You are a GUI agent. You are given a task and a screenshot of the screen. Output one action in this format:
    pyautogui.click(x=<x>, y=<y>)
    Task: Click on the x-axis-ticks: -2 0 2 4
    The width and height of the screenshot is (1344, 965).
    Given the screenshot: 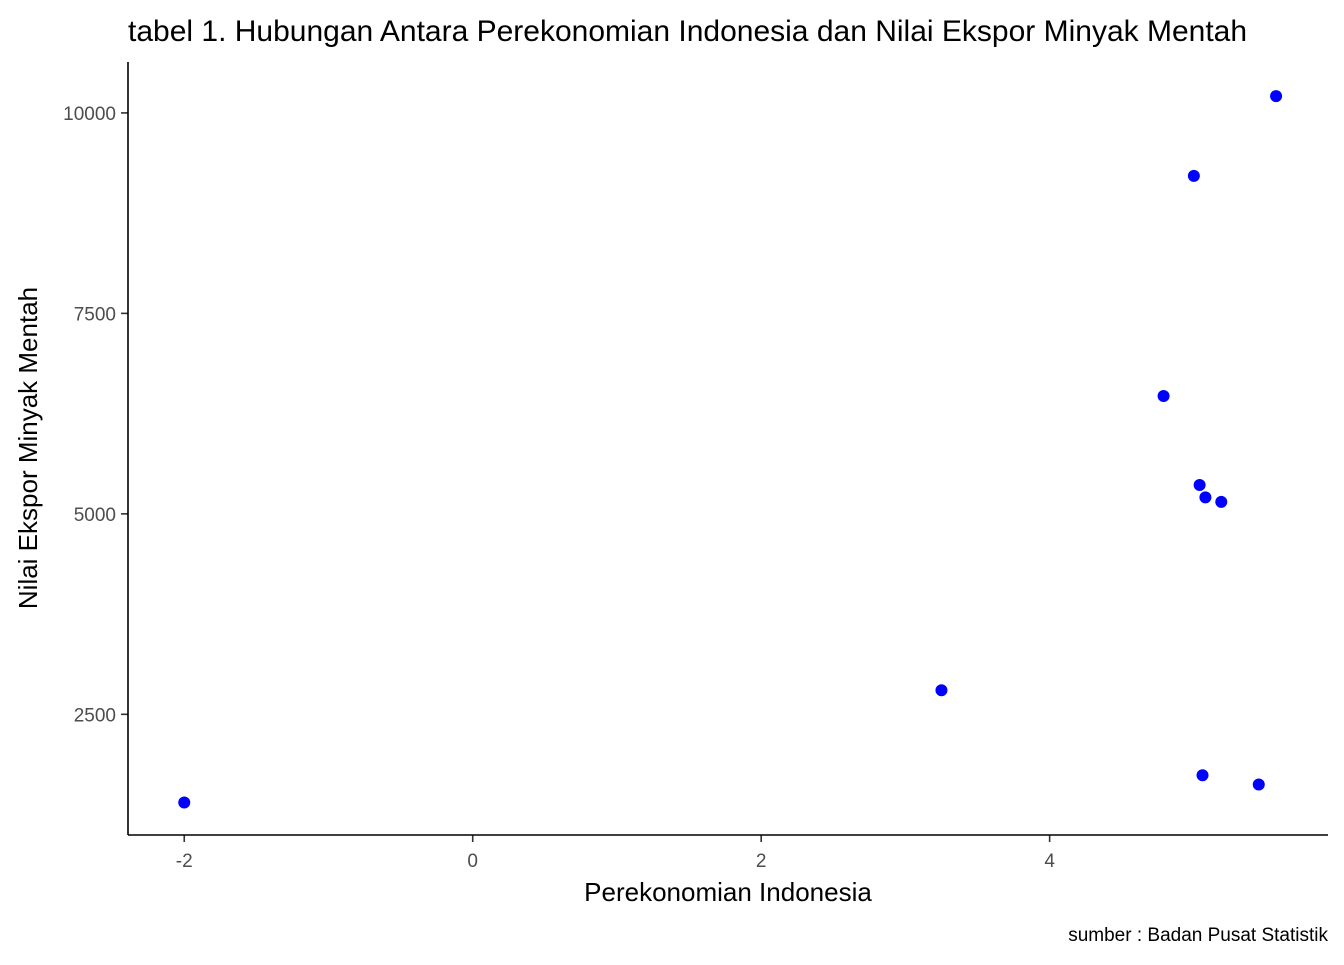 What is the action you would take?
    pyautogui.click(x=615, y=853)
    